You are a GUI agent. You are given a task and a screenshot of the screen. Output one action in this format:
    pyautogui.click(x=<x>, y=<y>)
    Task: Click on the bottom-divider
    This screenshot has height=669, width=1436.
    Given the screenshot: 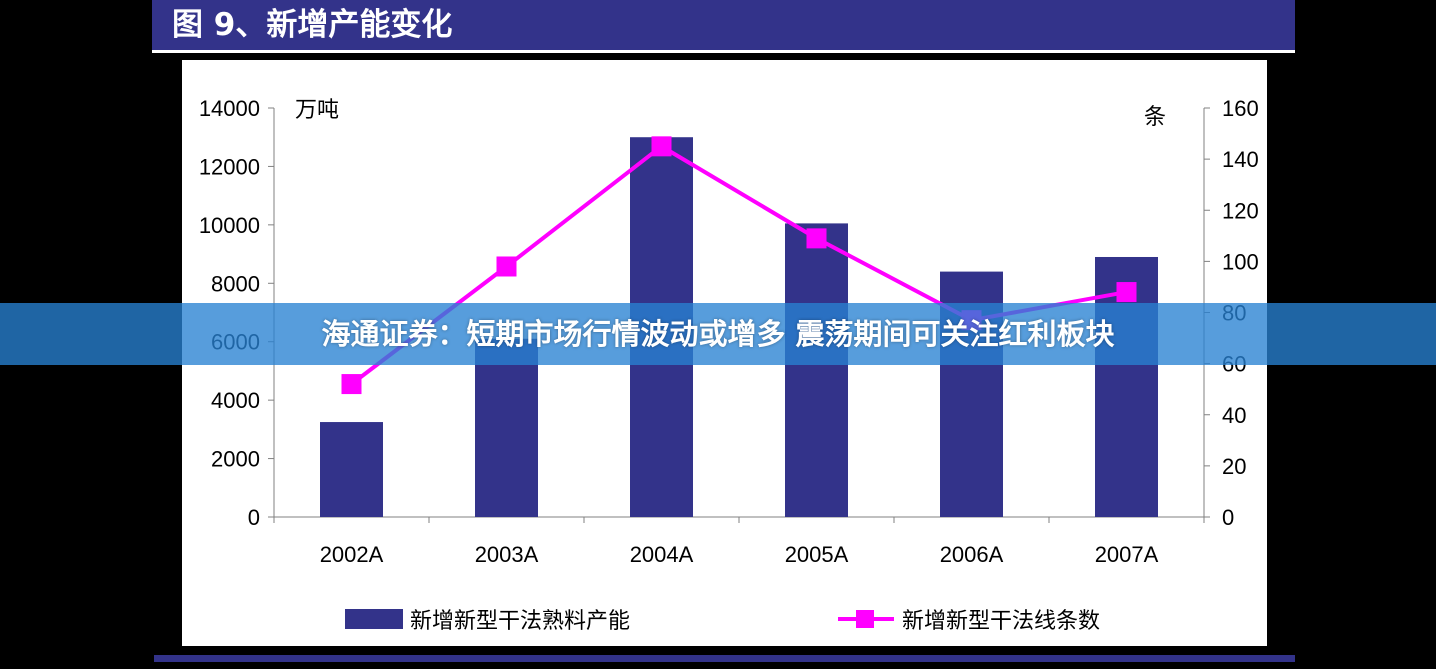 What is the action you would take?
    pyautogui.click(x=724, y=658)
    